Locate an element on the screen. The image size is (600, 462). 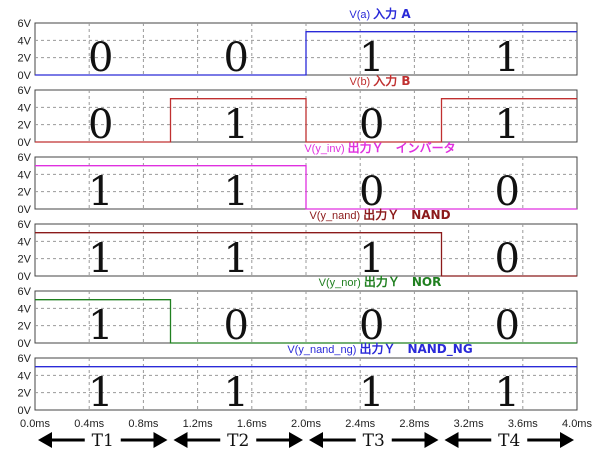
trace-title: V(y_inv) 出力Ｙ インバータ is located at coordinates (379, 147).